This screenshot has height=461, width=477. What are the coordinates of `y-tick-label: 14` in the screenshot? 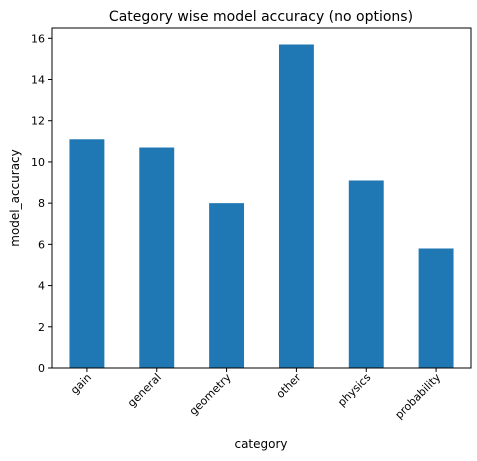 It's located at (38, 80).